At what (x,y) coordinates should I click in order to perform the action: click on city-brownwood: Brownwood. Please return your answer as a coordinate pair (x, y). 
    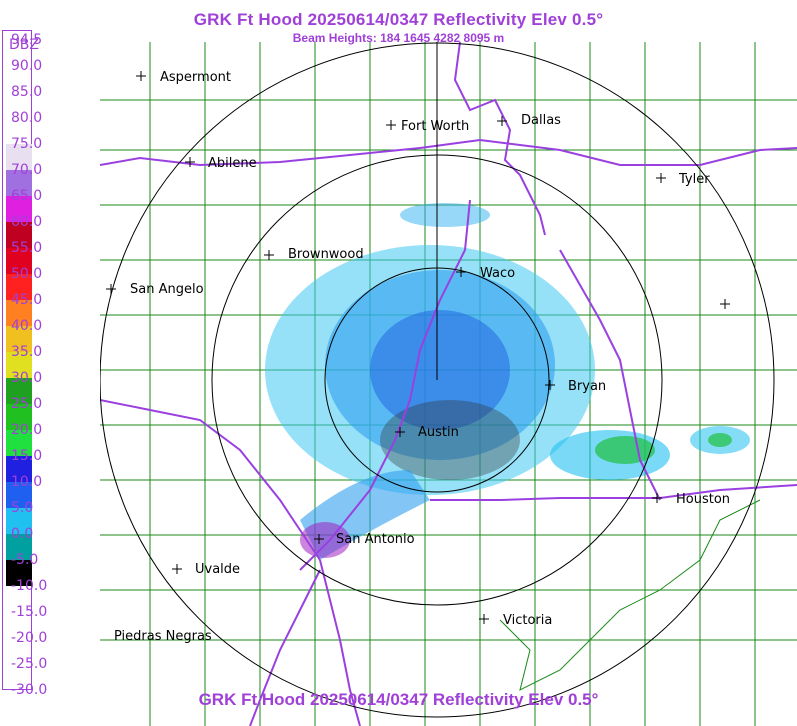
    Looking at the image, I should click on (326, 254).